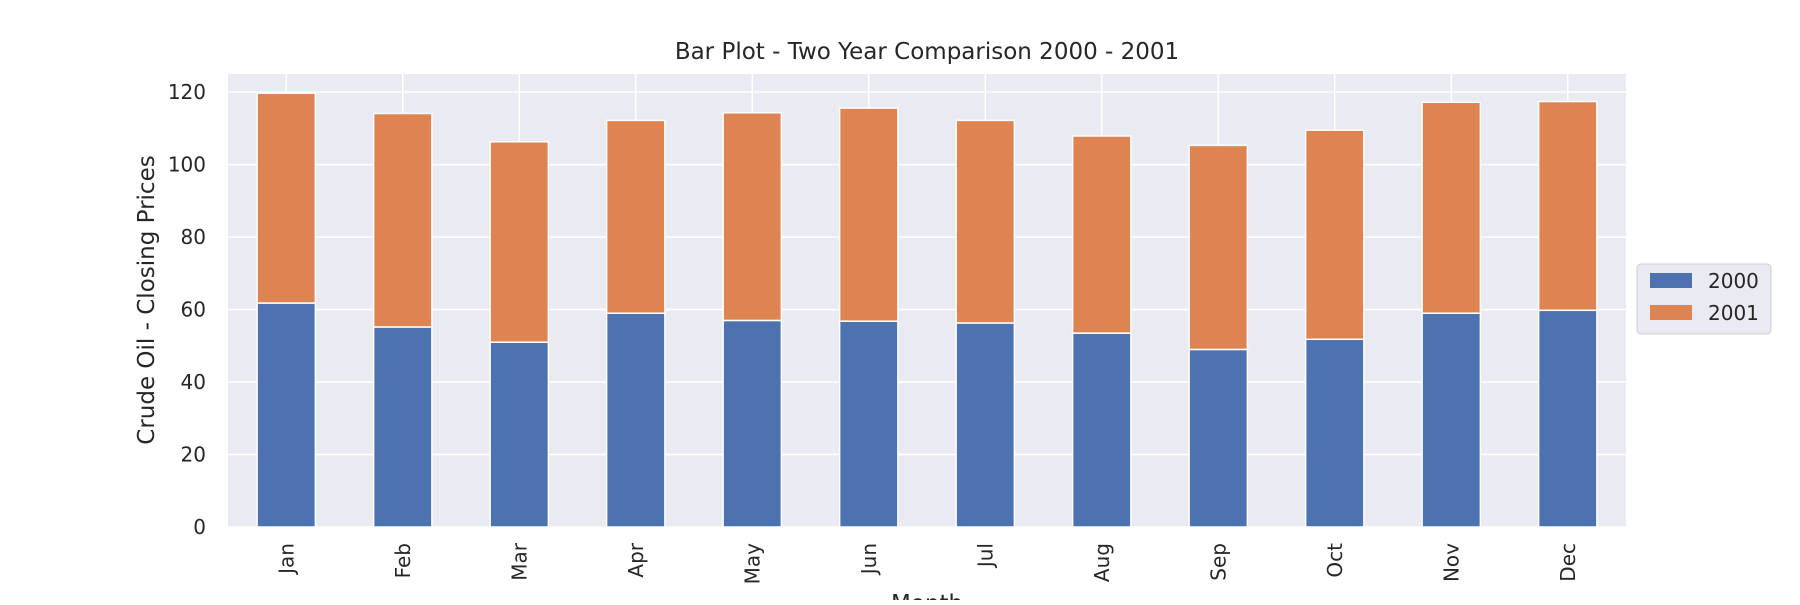  I want to click on y-tick-label: 60, so click(193, 310).